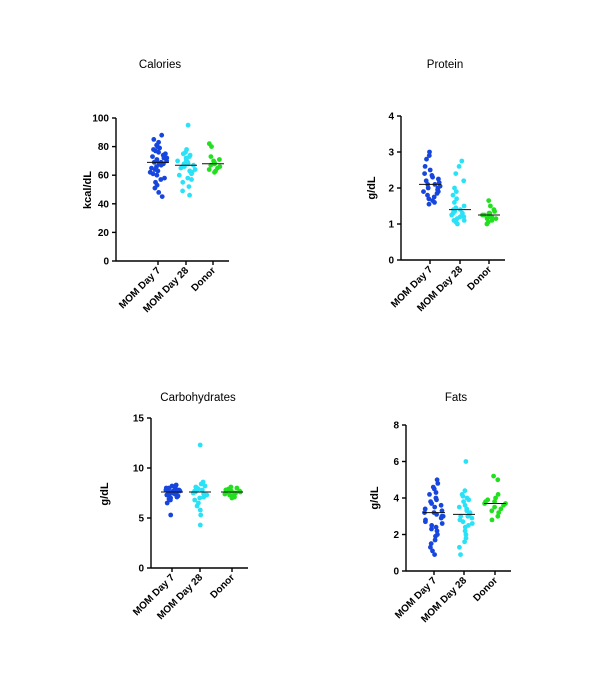 This screenshot has height=692, width=609. What do you see at coordinates (104, 204) in the screenshot?
I see `y-tick-label: 40` at bounding box center [104, 204].